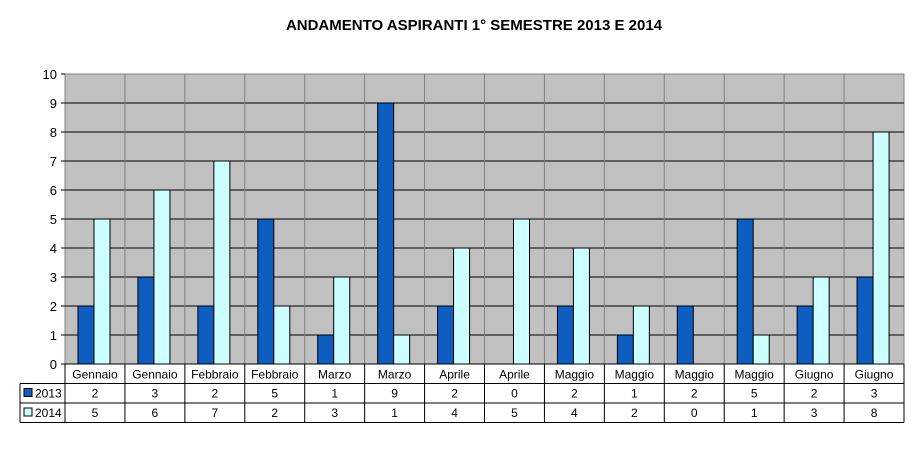  What do you see at coordinates (28, 392) in the screenshot?
I see `legend-key-2013` at bounding box center [28, 392].